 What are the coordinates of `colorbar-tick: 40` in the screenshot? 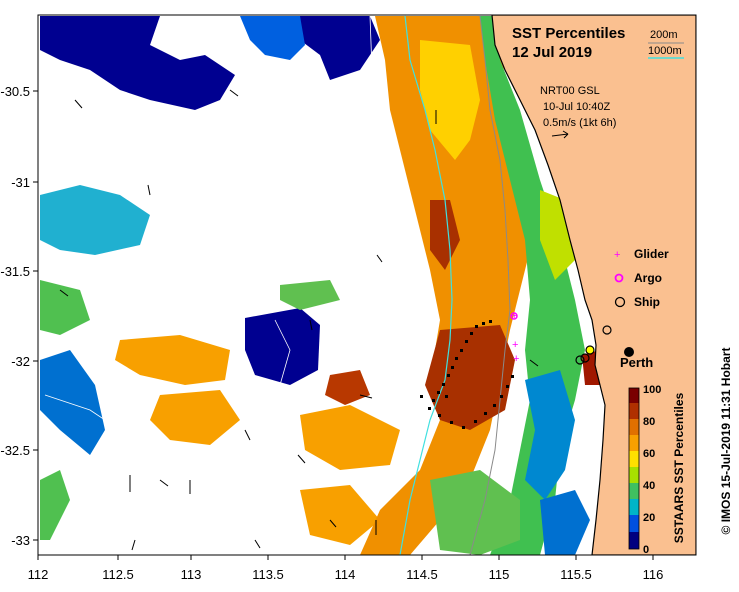 It's located at (649, 486).